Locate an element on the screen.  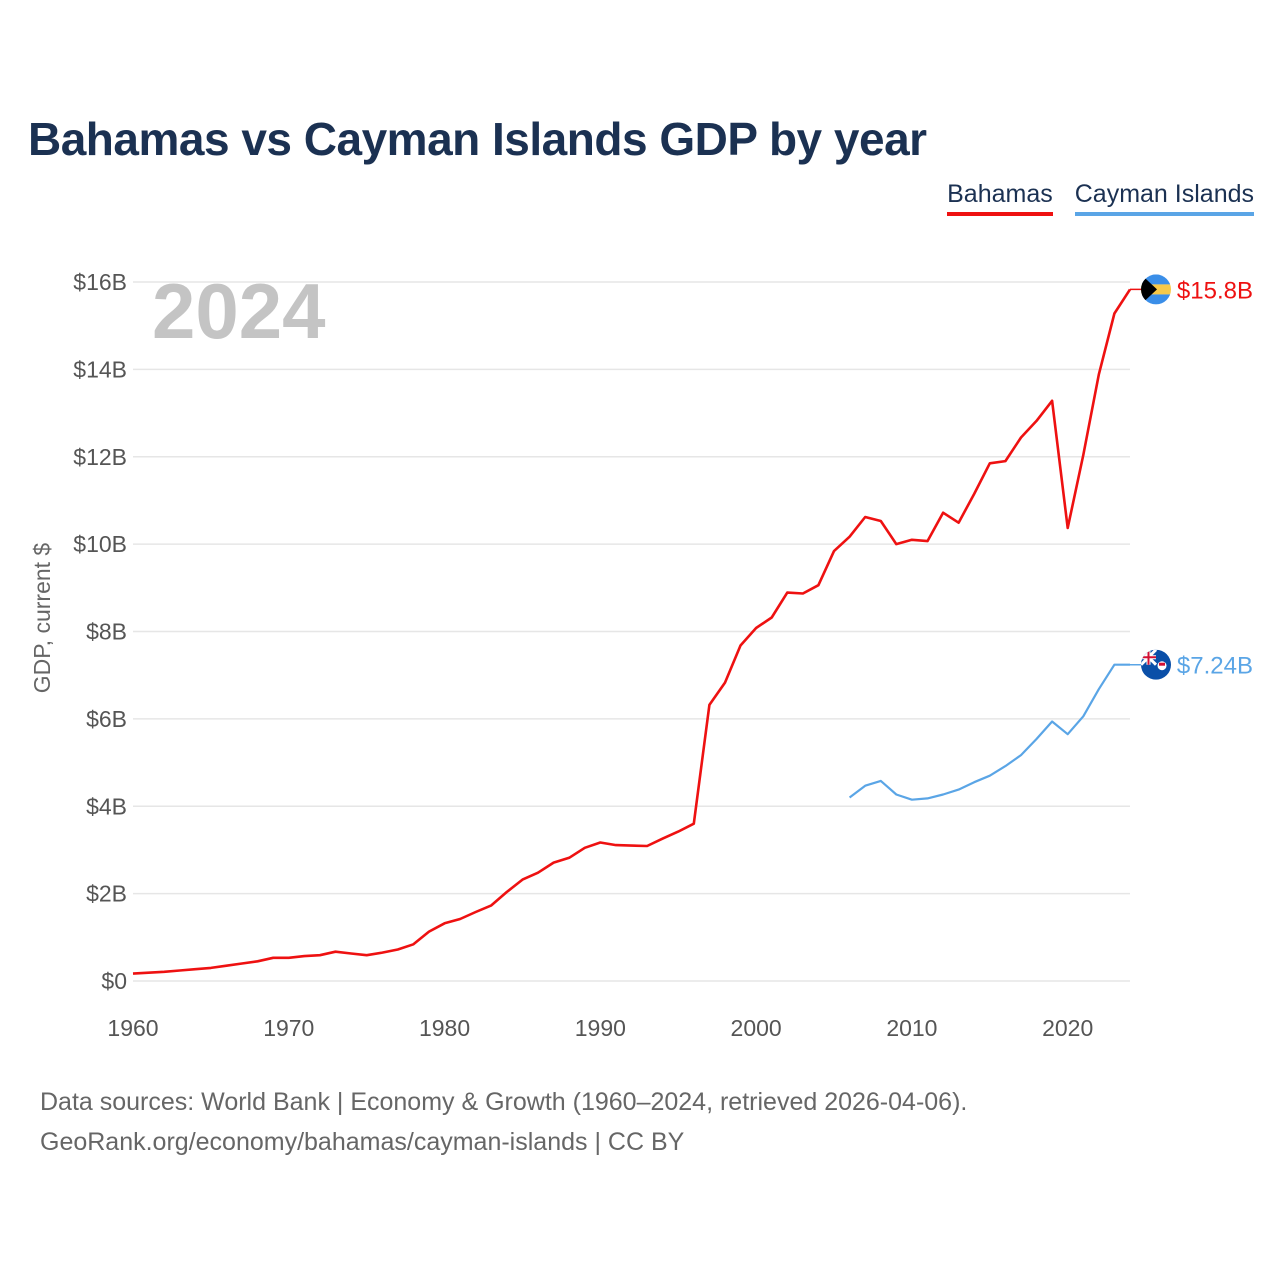
x-tick-label: 1970 is located at coordinates (288, 1028).